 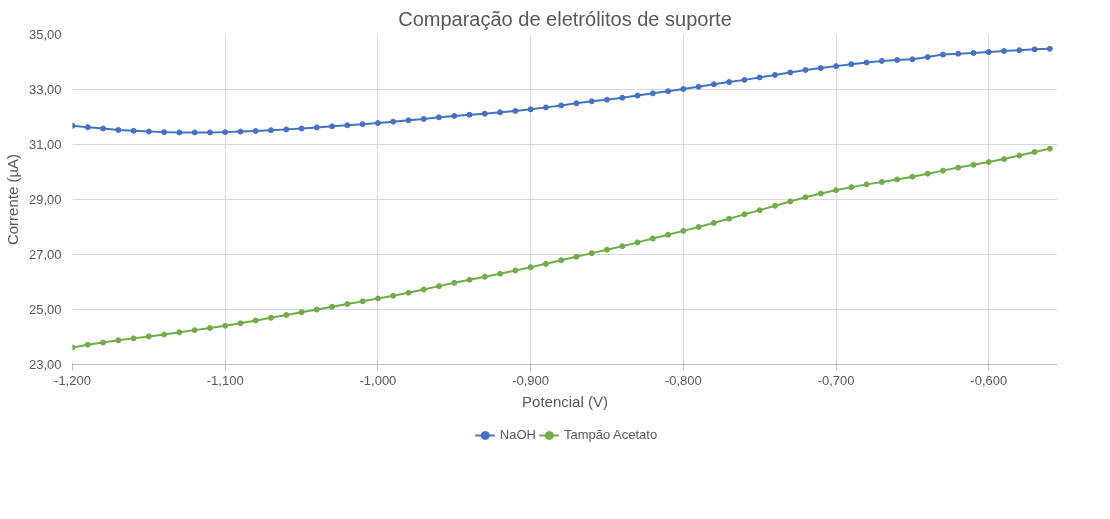 I want to click on y-tick-label: 27,00, so click(x=45, y=254).